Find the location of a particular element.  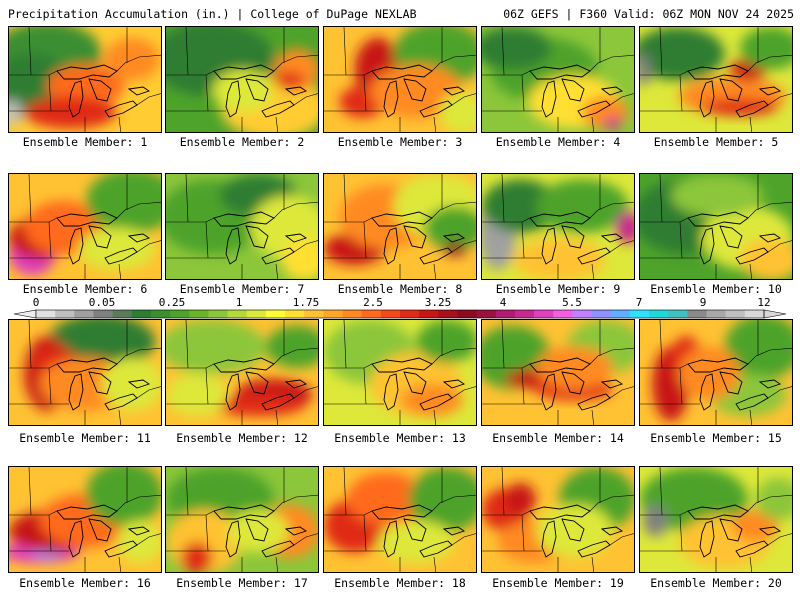

scale-label: 9 is located at coordinates (703, 302).